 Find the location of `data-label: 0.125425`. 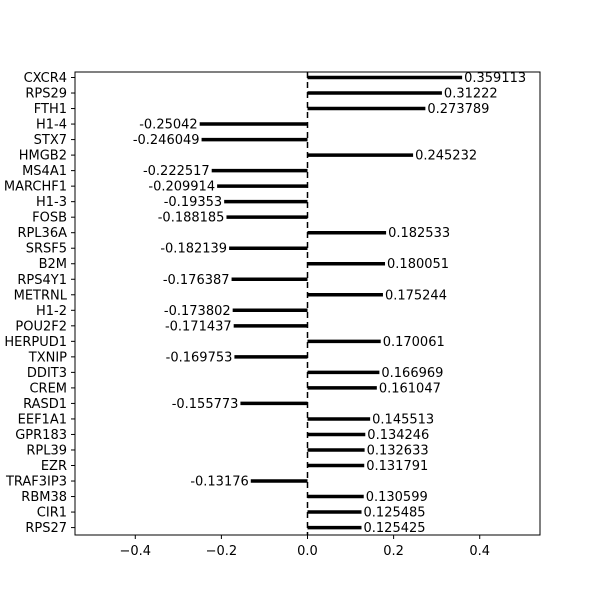

data-label: 0.125425 is located at coordinates (395, 528).